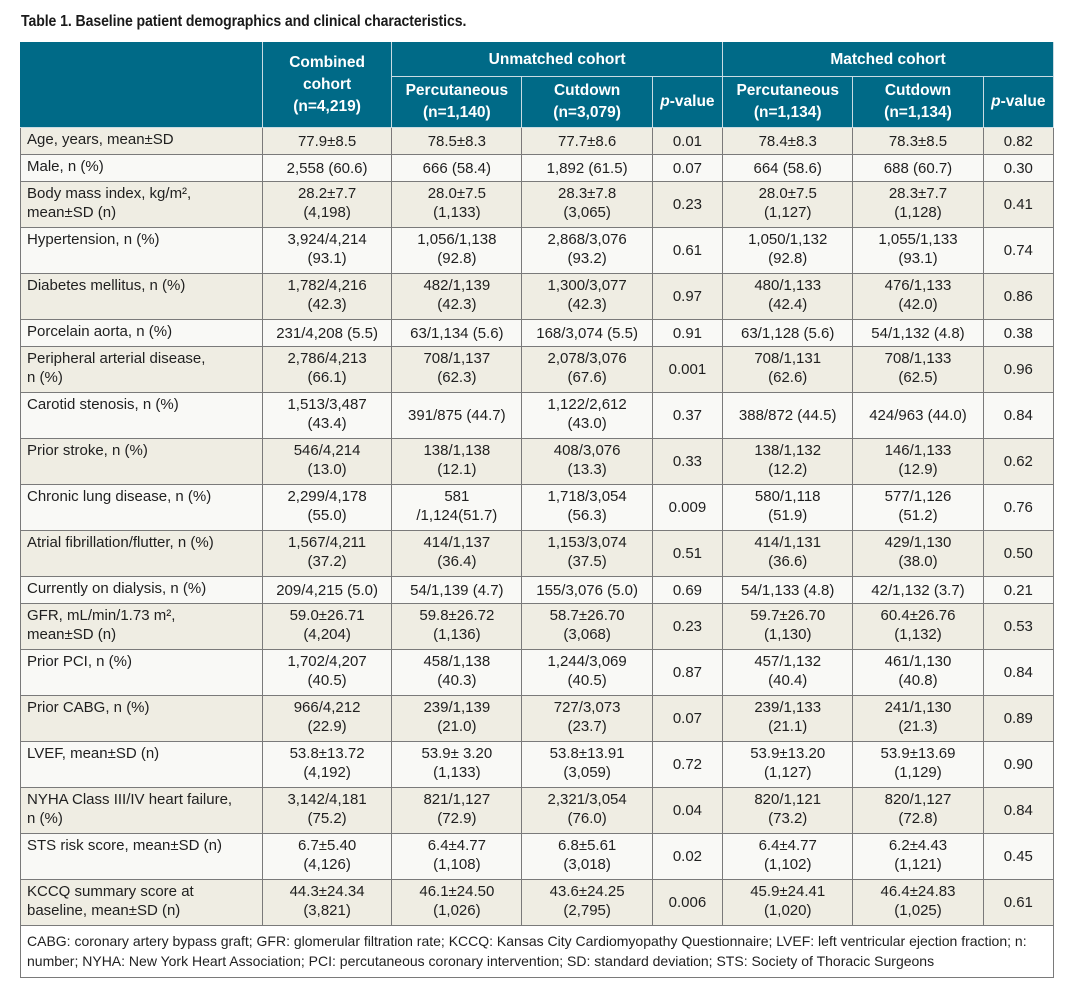 The width and height of the screenshot is (1077, 1000). I want to click on cell-line: 54/1,133 (4.8), so click(788, 590).